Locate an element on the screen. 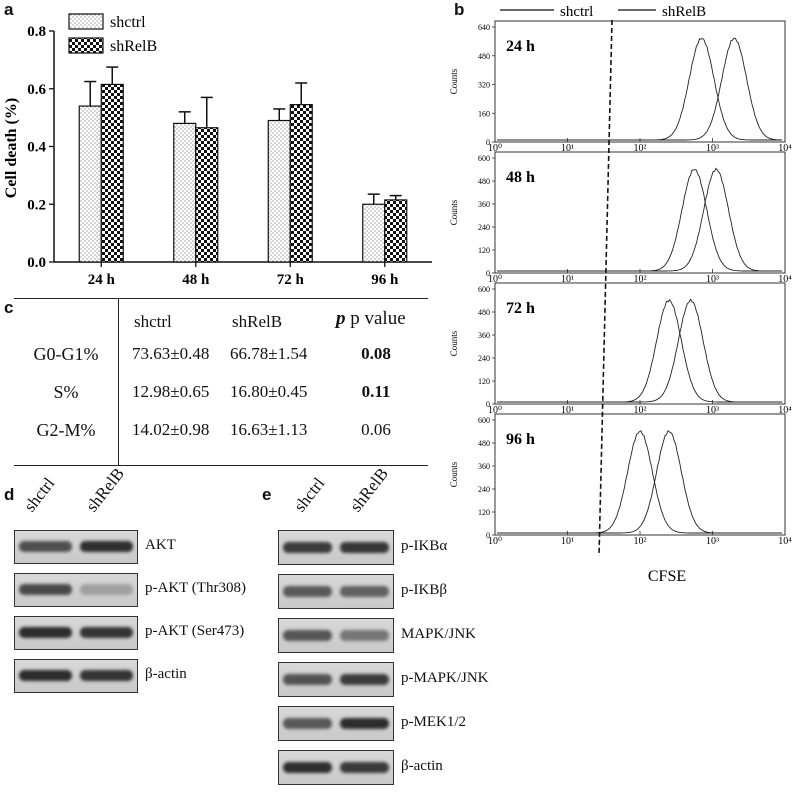  table-cell: 0.08 is located at coordinates (376, 353).